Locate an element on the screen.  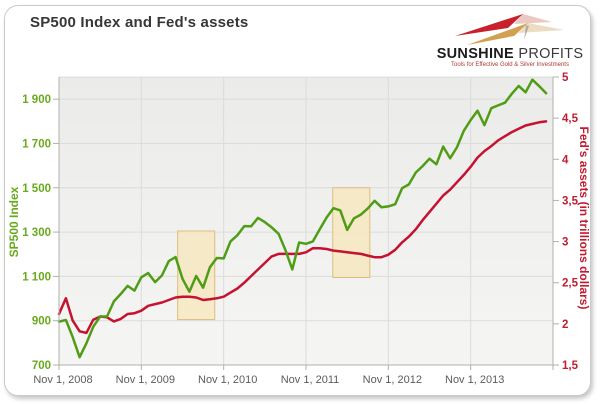
logo-name: SUNSHINE PROFITS is located at coordinates (510, 54).